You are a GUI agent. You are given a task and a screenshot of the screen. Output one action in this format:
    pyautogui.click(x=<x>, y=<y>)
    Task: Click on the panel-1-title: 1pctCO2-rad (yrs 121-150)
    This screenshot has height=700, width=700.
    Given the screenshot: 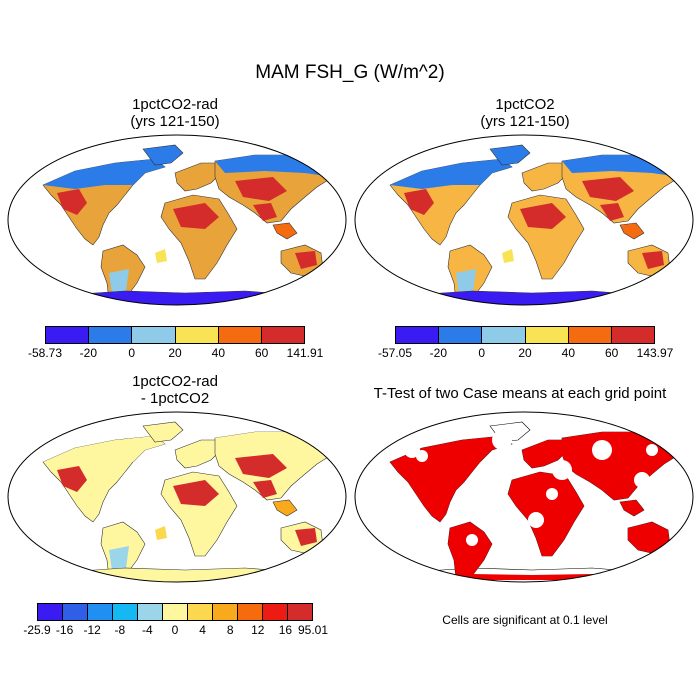 What is the action you would take?
    pyautogui.click(x=175, y=113)
    